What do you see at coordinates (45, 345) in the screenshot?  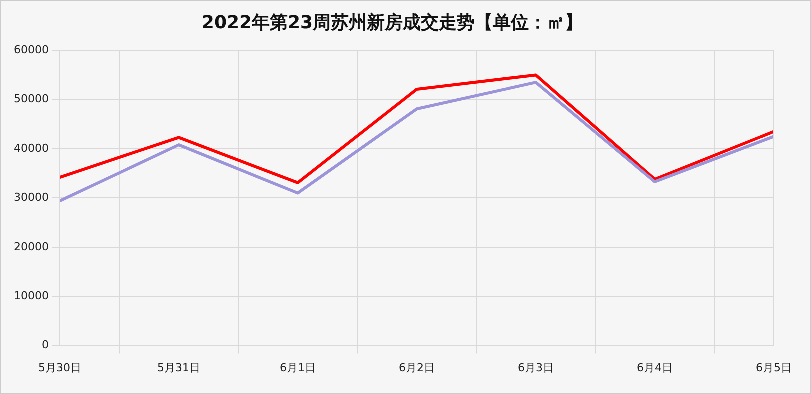 I see `y-tick-label: 0` at bounding box center [45, 345].